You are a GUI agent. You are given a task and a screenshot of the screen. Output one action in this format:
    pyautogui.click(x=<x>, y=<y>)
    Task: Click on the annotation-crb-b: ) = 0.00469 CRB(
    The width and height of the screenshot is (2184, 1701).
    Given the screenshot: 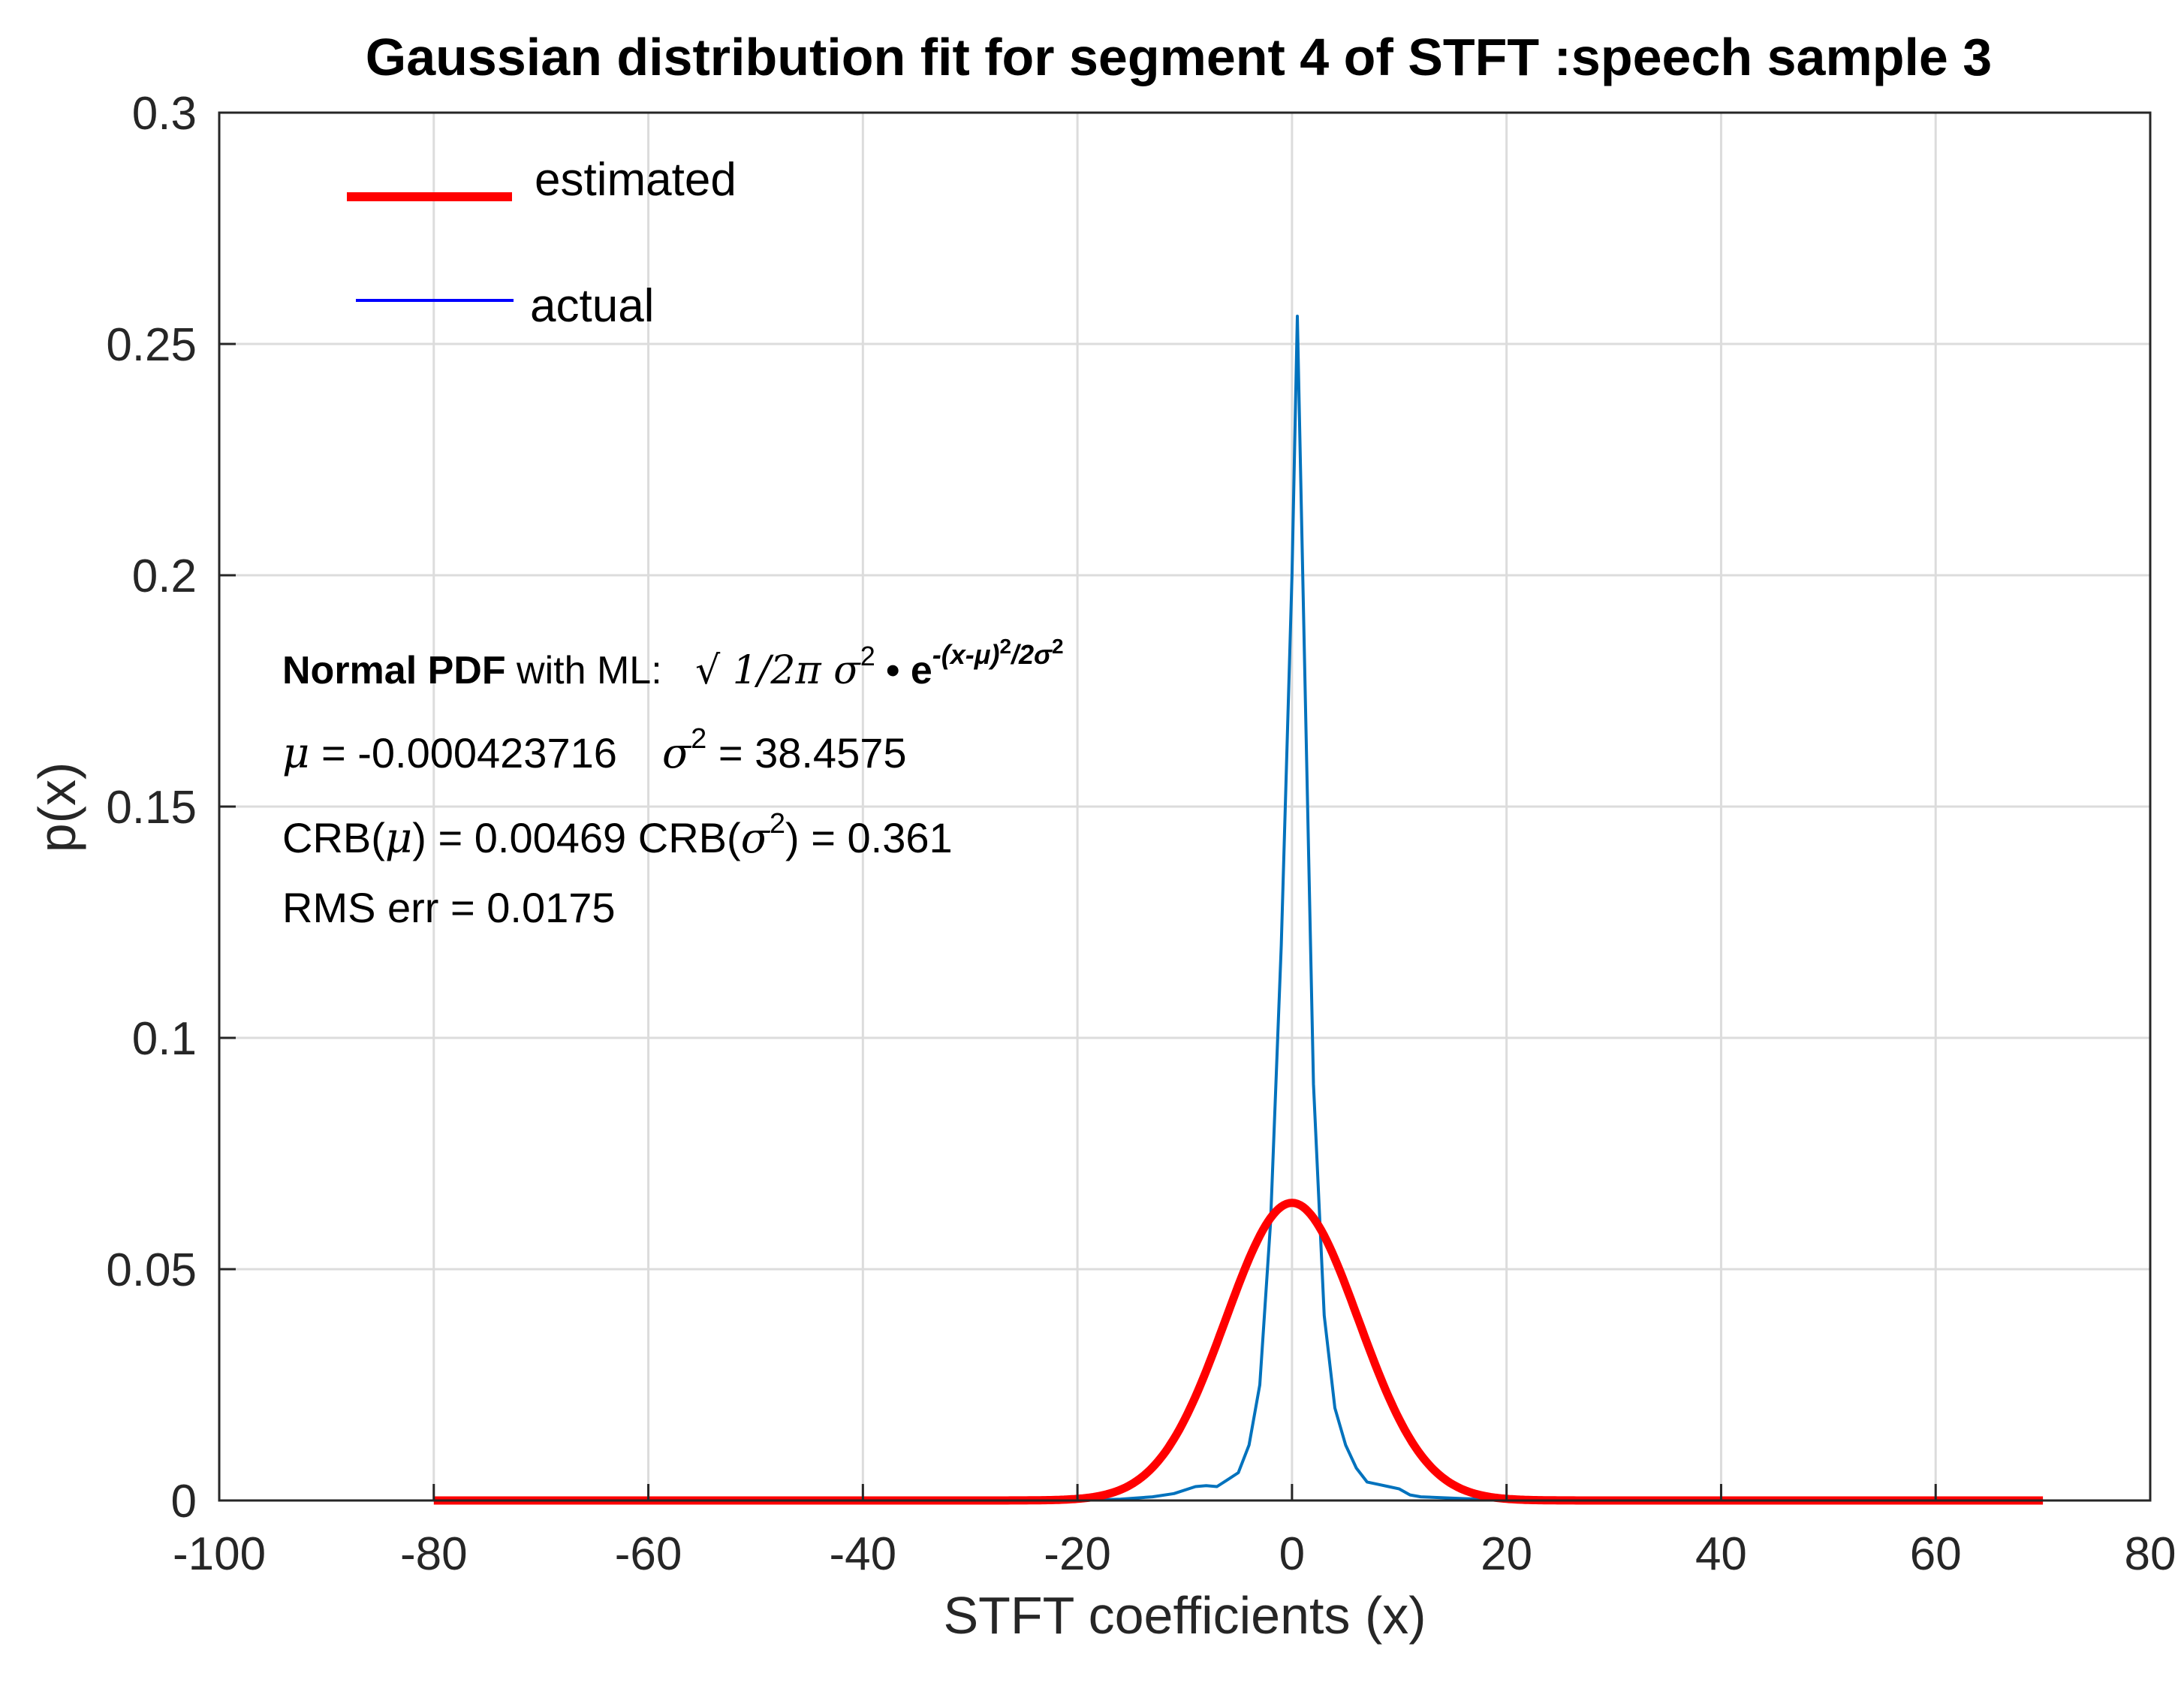 What is the action you would take?
    pyautogui.click(x=576, y=838)
    